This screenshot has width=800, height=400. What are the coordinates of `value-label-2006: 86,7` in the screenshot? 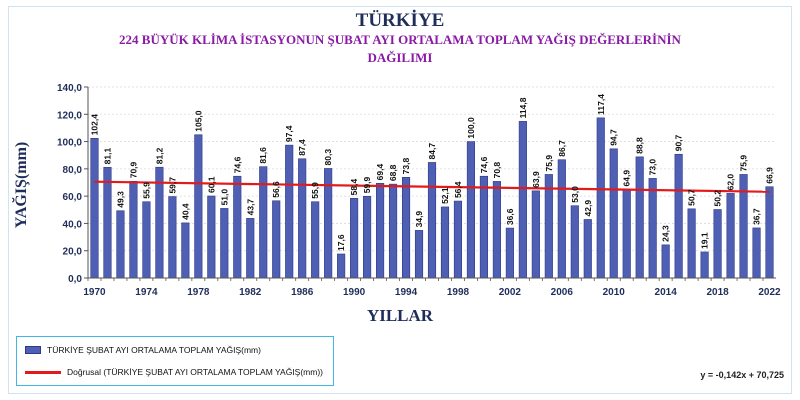 It's located at (562, 148).